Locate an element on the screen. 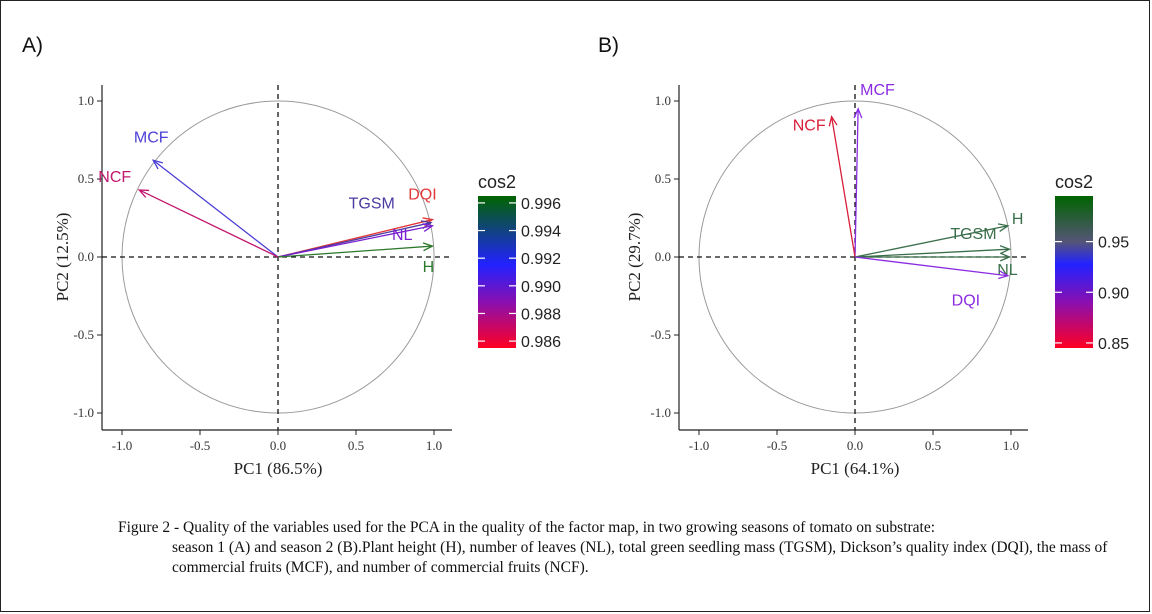 Image resolution: width=1152 pixels, height=614 pixels. arrow-tgsm is located at coordinates (932, 253).